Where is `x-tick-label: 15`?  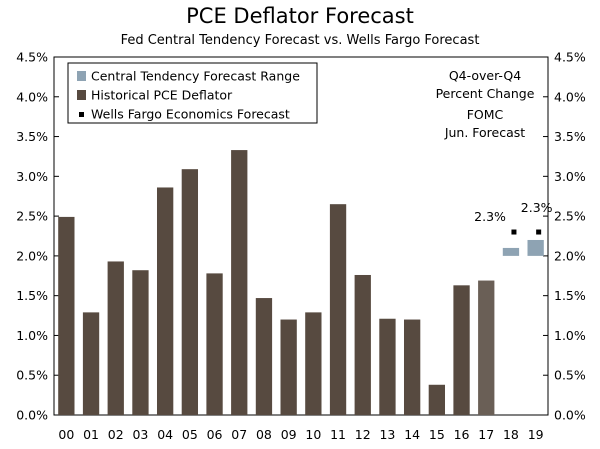
x-tick-label: 15 is located at coordinates (437, 434).